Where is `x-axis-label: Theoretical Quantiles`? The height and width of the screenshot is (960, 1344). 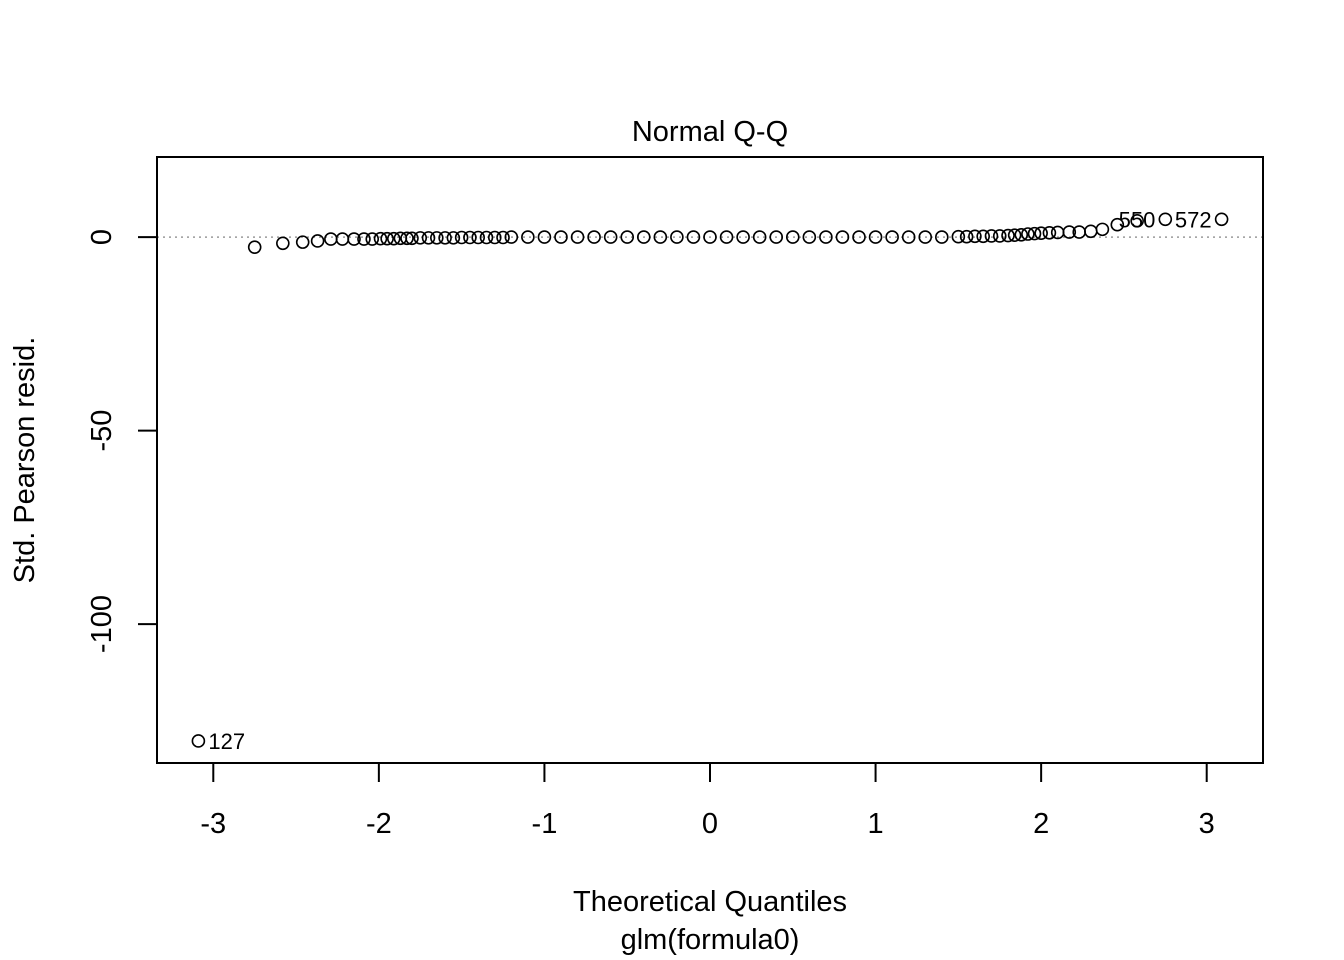
x-axis-label: Theoretical Quantiles is located at coordinates (710, 902).